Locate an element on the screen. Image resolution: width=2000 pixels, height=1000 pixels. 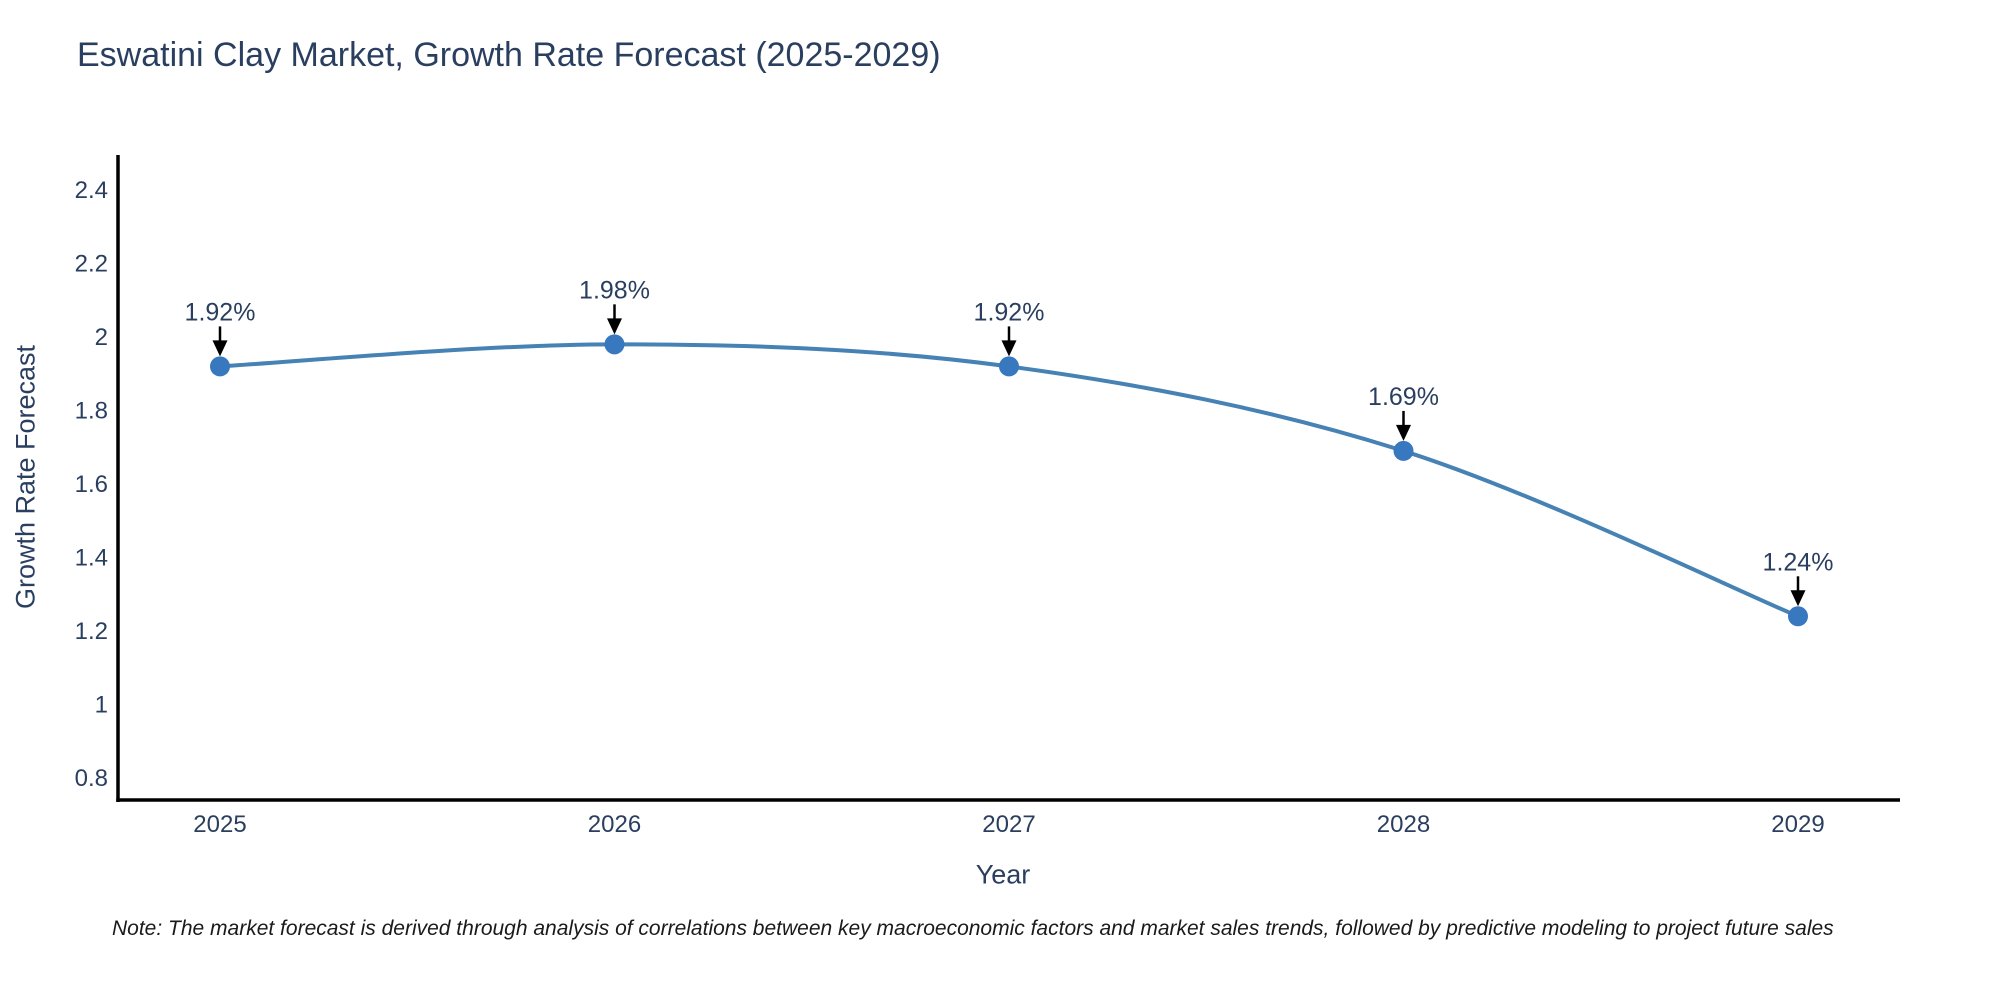
y-tick-label: 1.8 is located at coordinates (91, 411).